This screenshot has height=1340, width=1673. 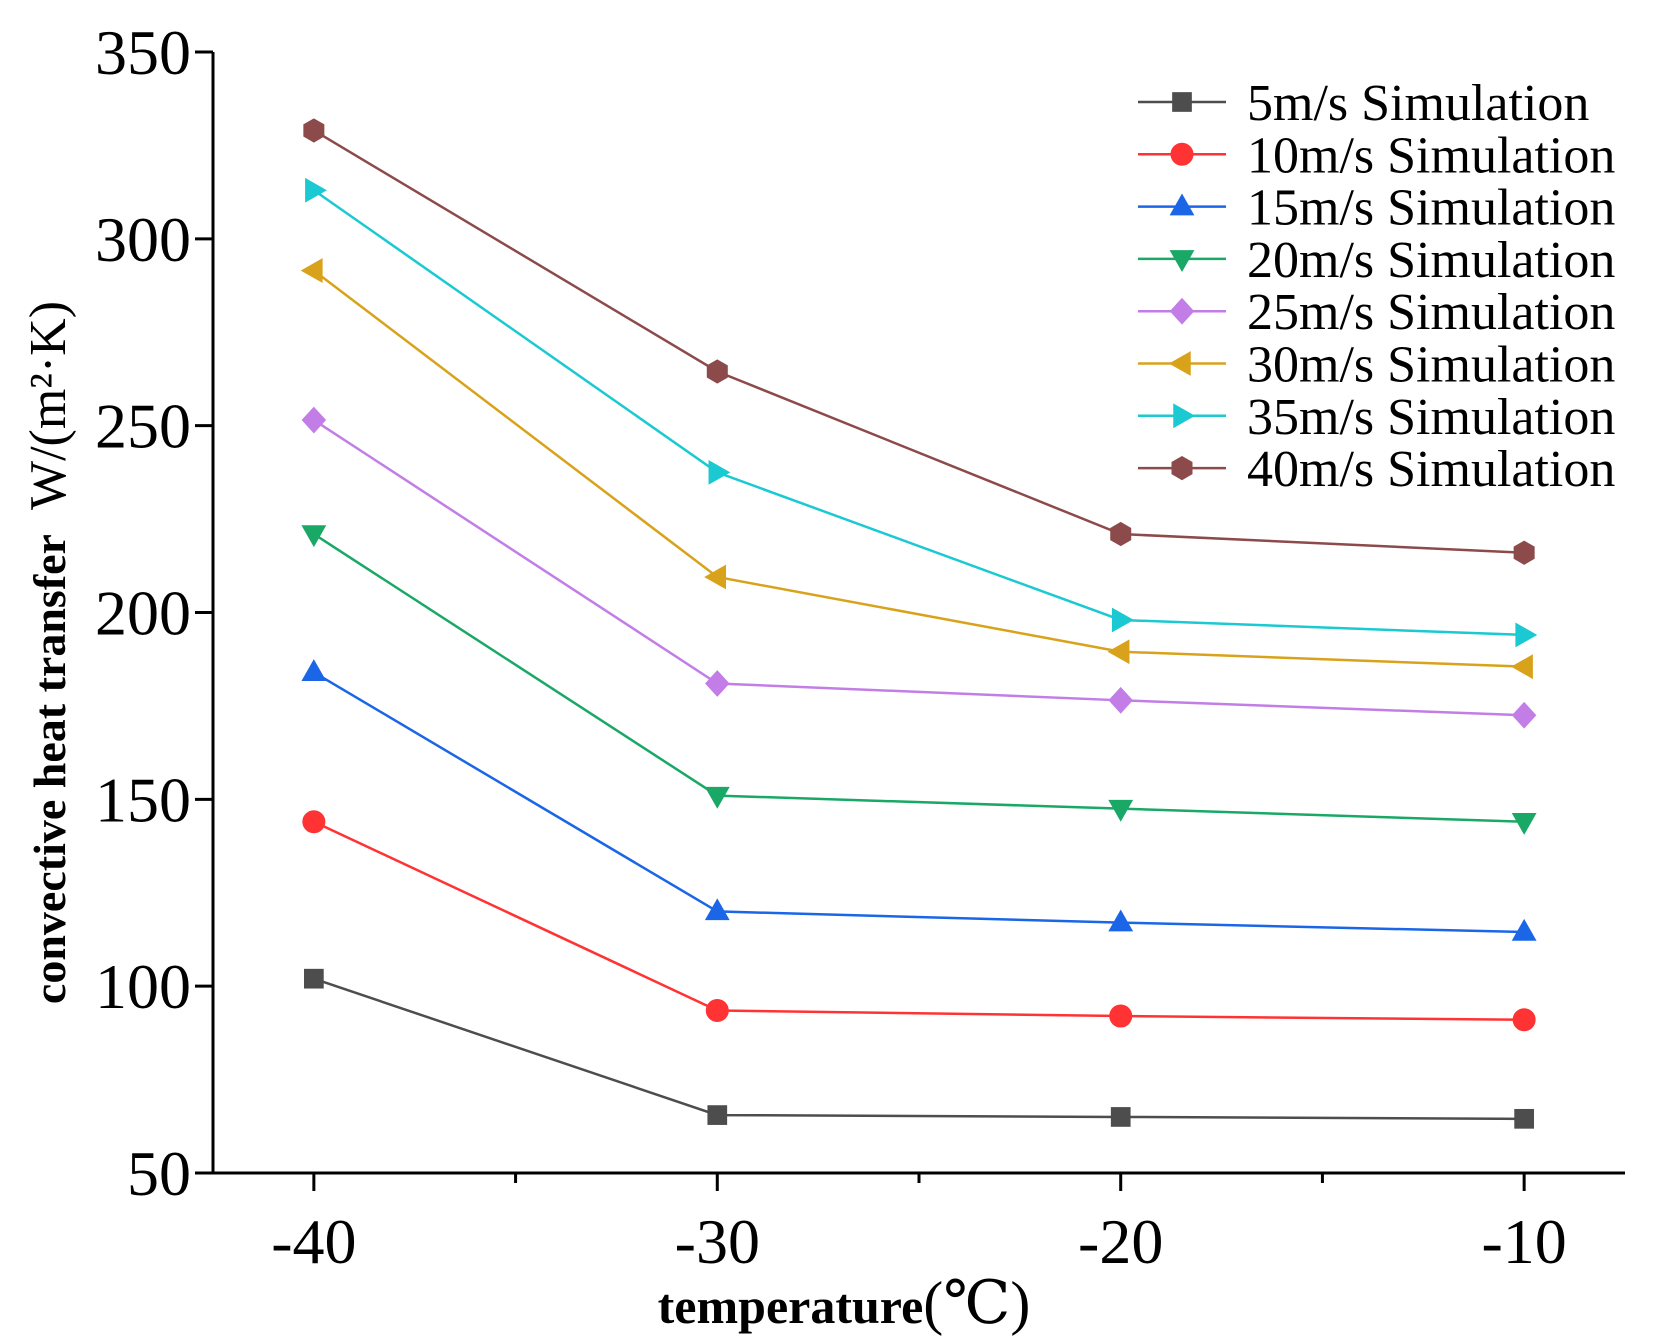 I want to click on y-axis-title-unit-prefix: W/, so click(x=48, y=478).